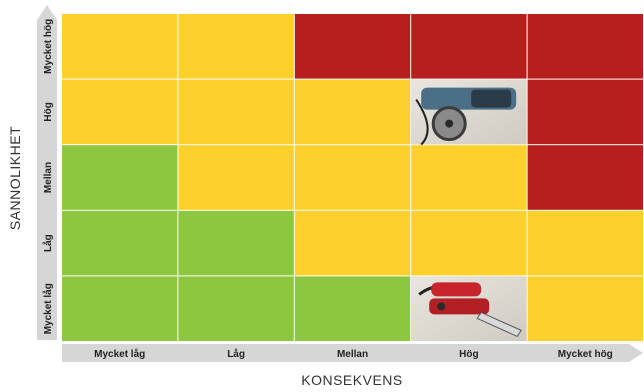  I want to click on y-tick-låg: Låg, so click(48, 243).